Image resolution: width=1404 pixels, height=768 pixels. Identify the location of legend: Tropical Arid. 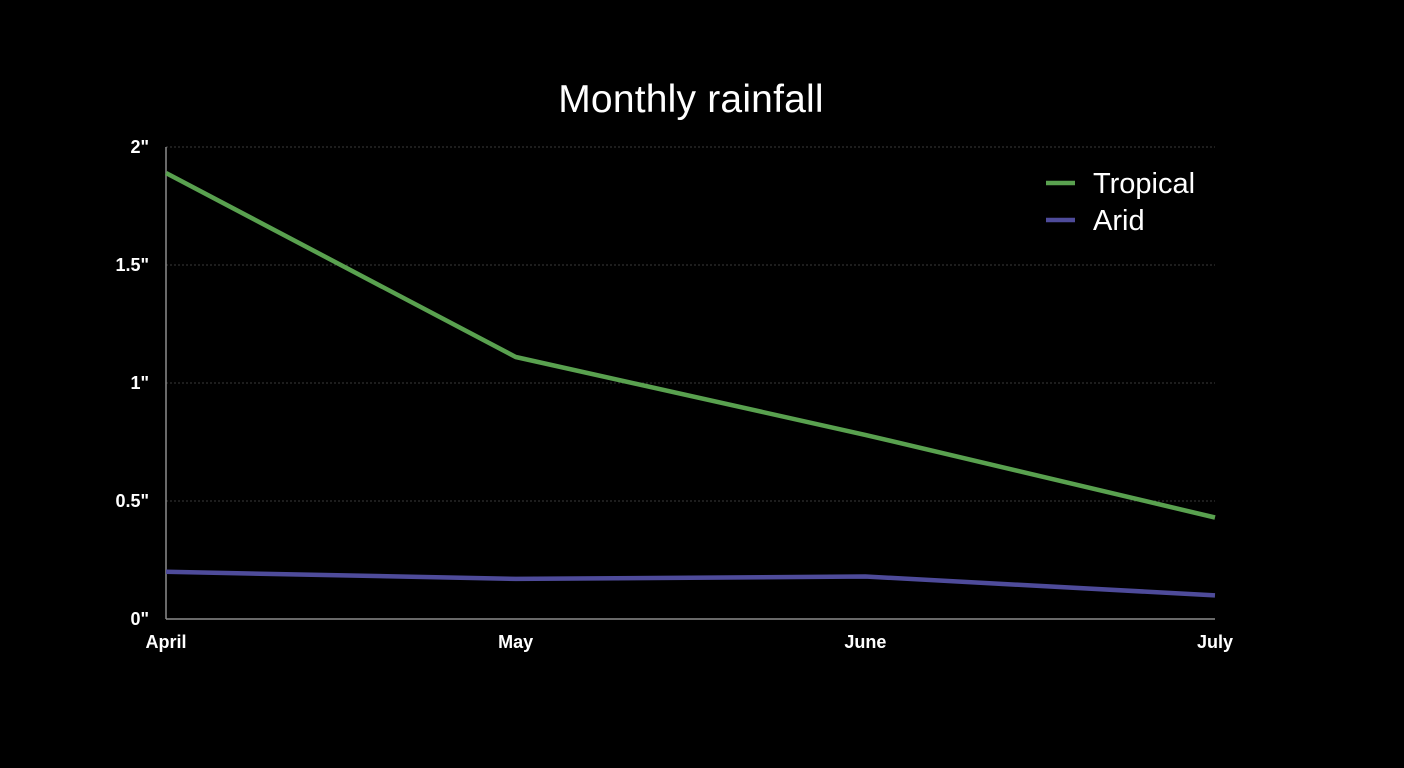
(1120, 202).